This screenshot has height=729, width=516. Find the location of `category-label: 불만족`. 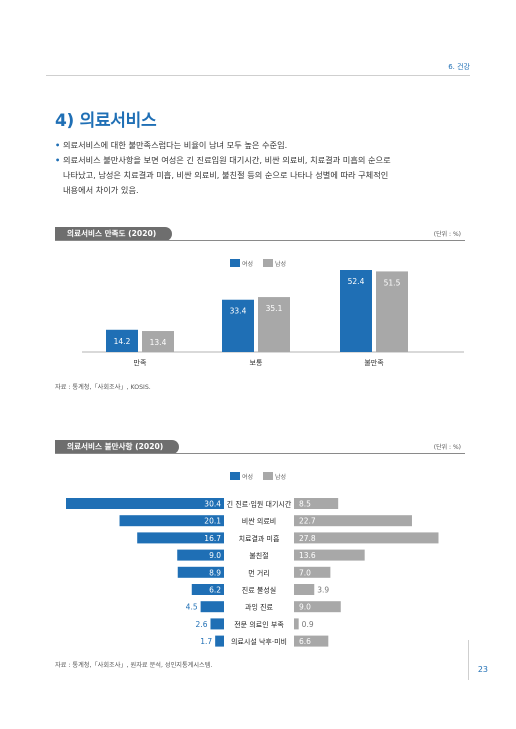

category-label: 불만족 is located at coordinates (374, 362).